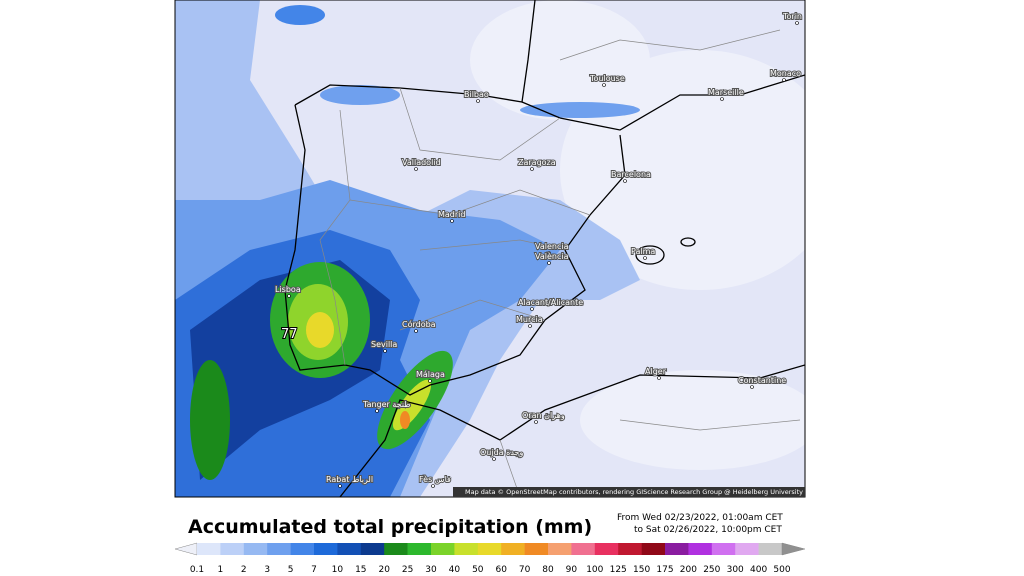  What do you see at coordinates (288, 289) in the screenshot?
I see `city-label: Lisboa` at bounding box center [288, 289].